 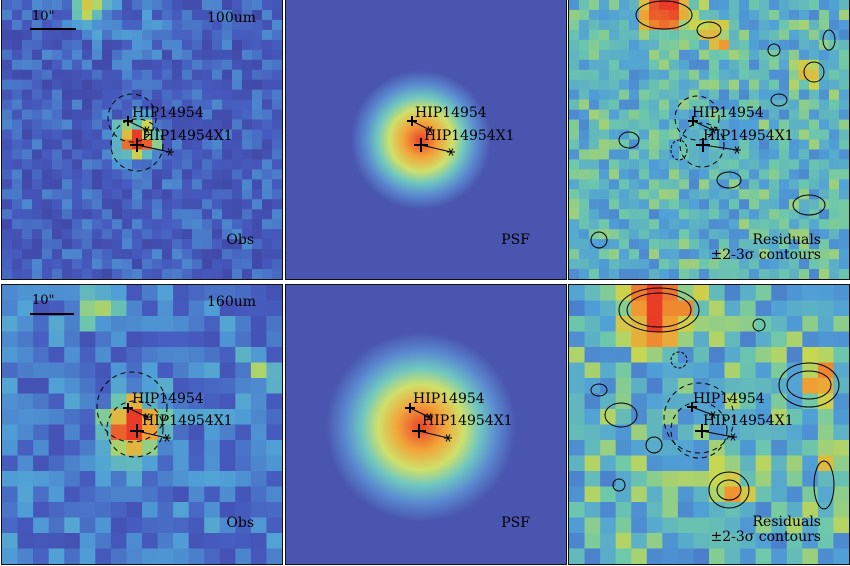 What do you see at coordinates (232, 18) in the screenshot?
I see `band-label-100um: 100um` at bounding box center [232, 18].